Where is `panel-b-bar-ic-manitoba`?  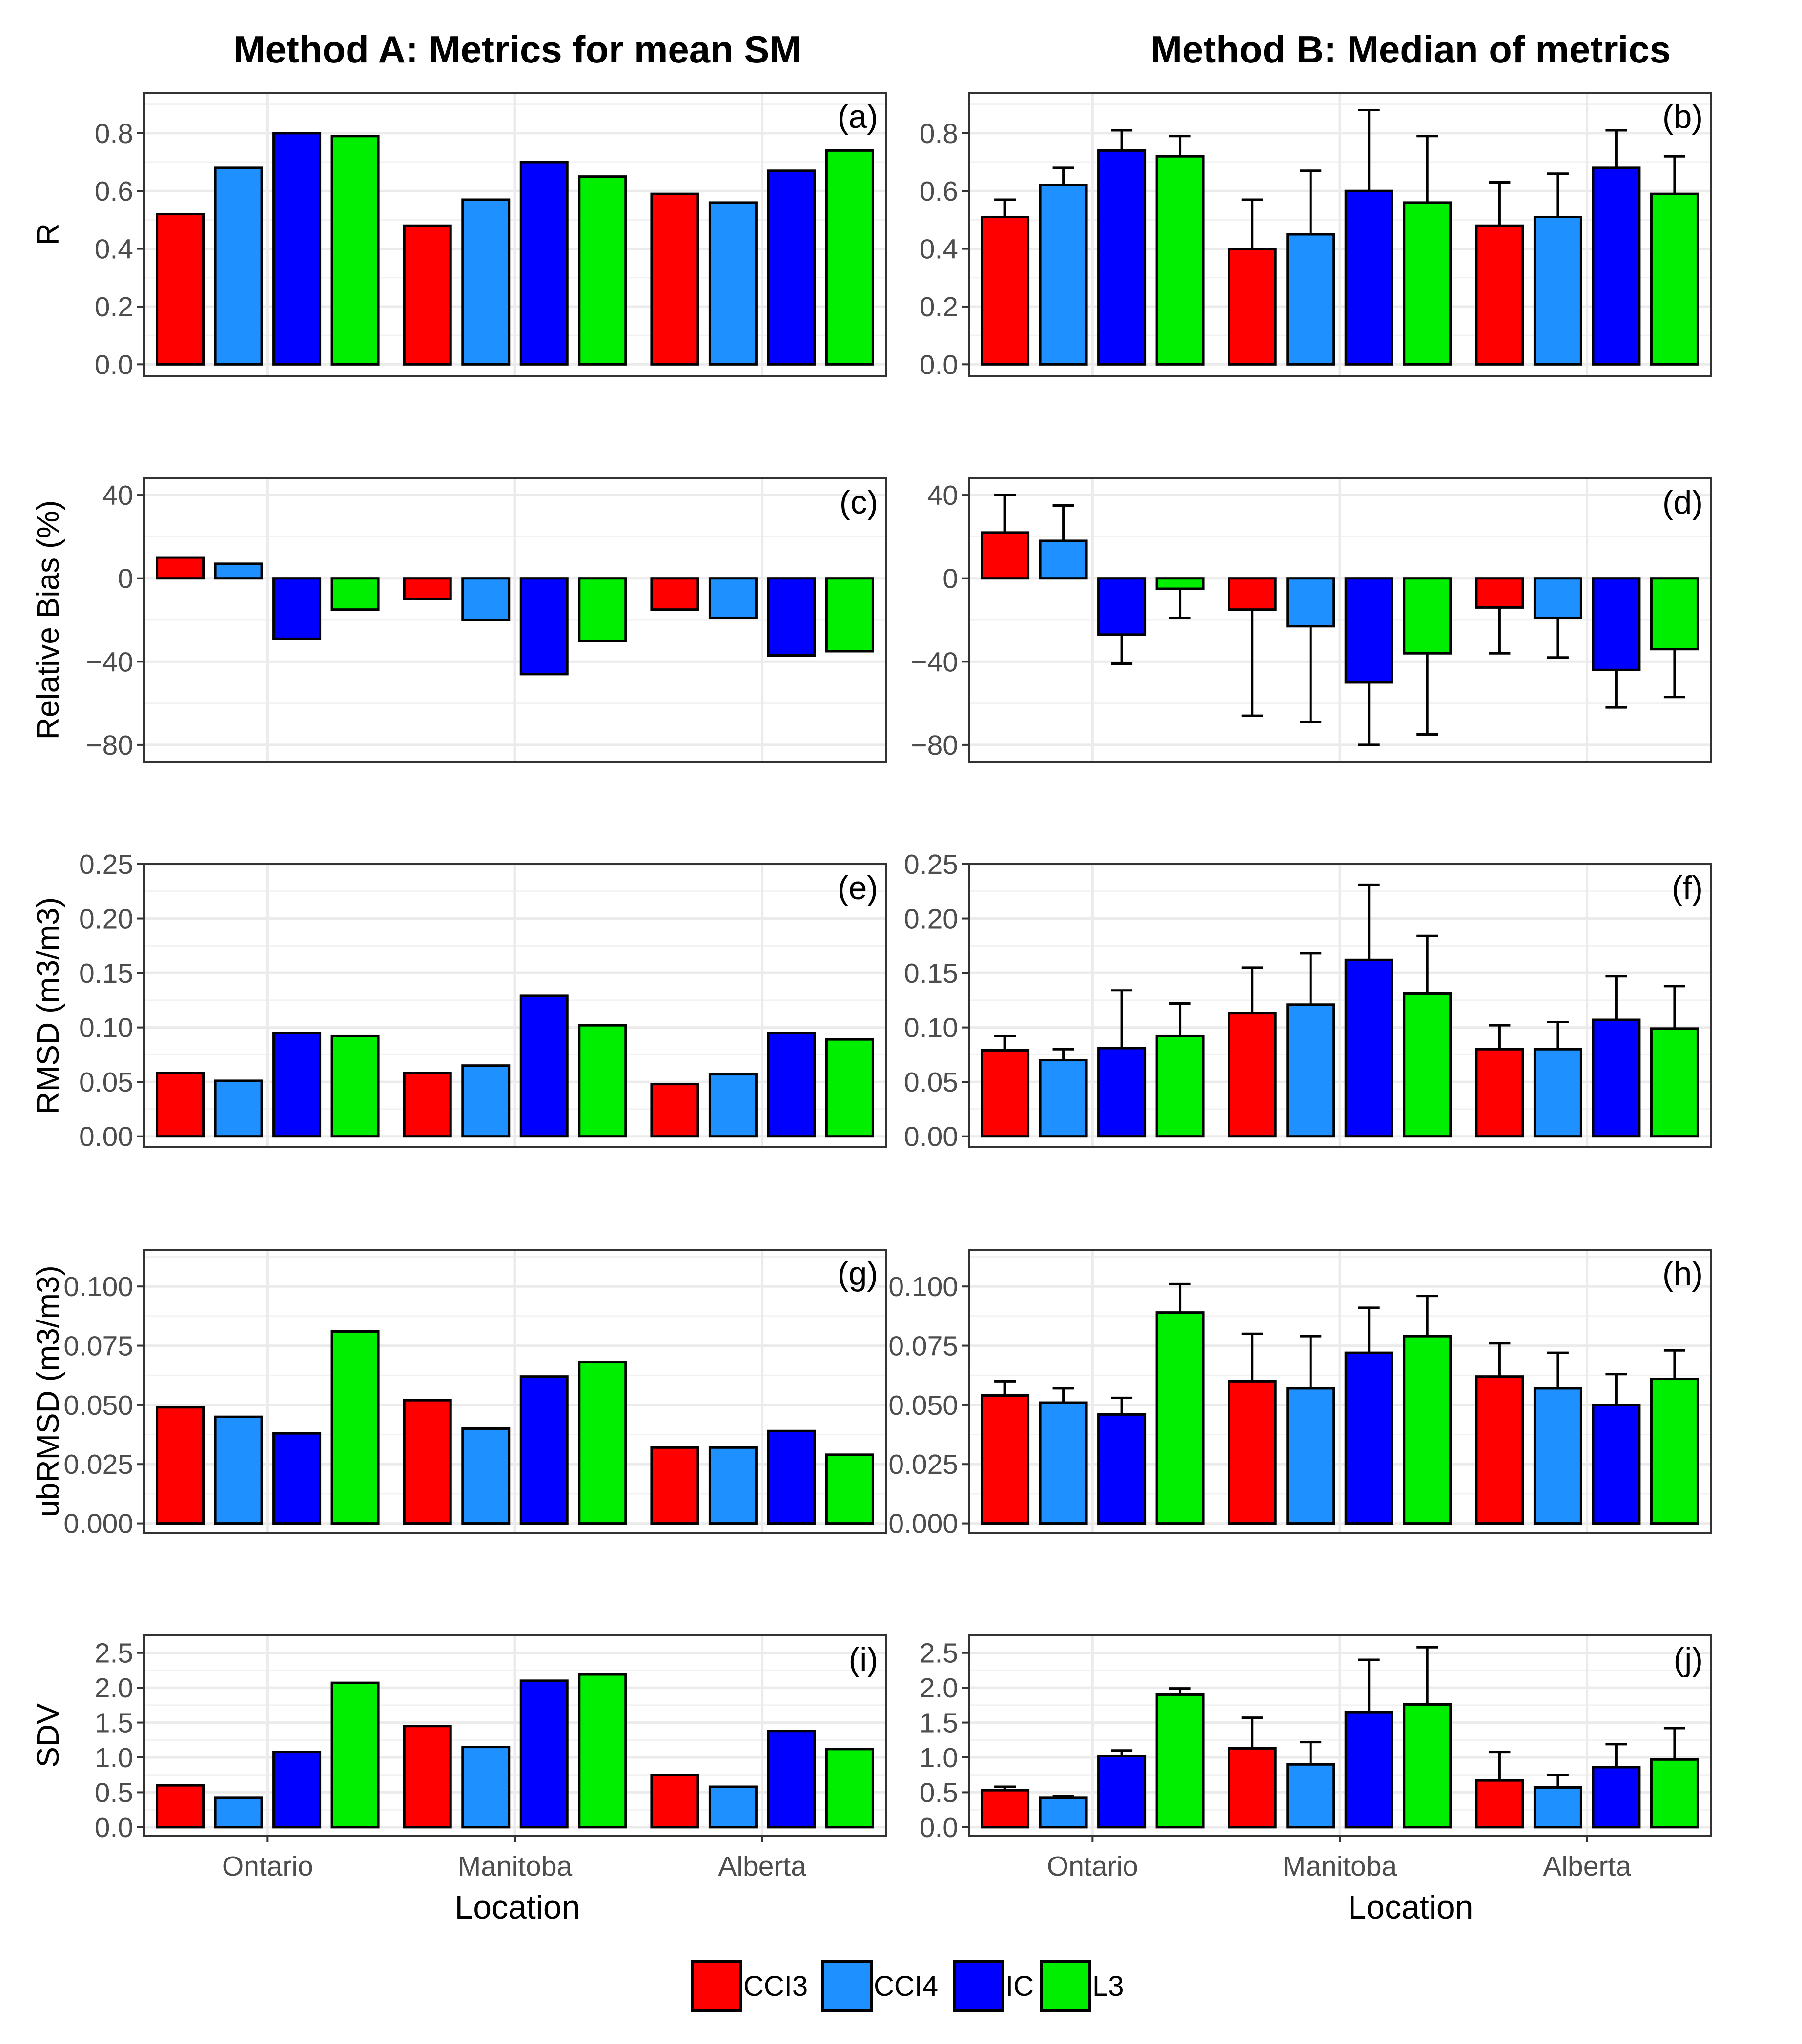
panel-b-bar-ic-manitoba is located at coordinates (1368, 237).